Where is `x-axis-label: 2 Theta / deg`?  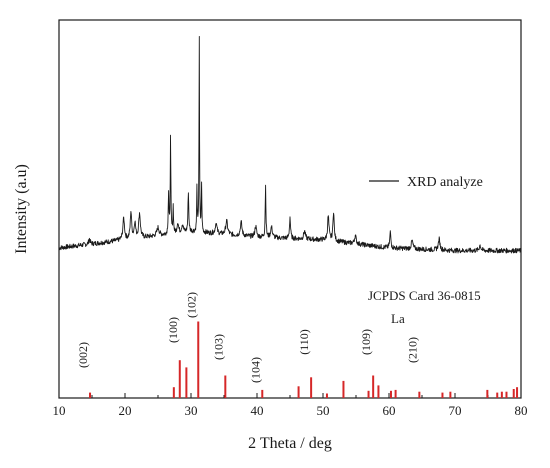
x-axis-label: 2 Theta / deg is located at coordinates (290, 443).